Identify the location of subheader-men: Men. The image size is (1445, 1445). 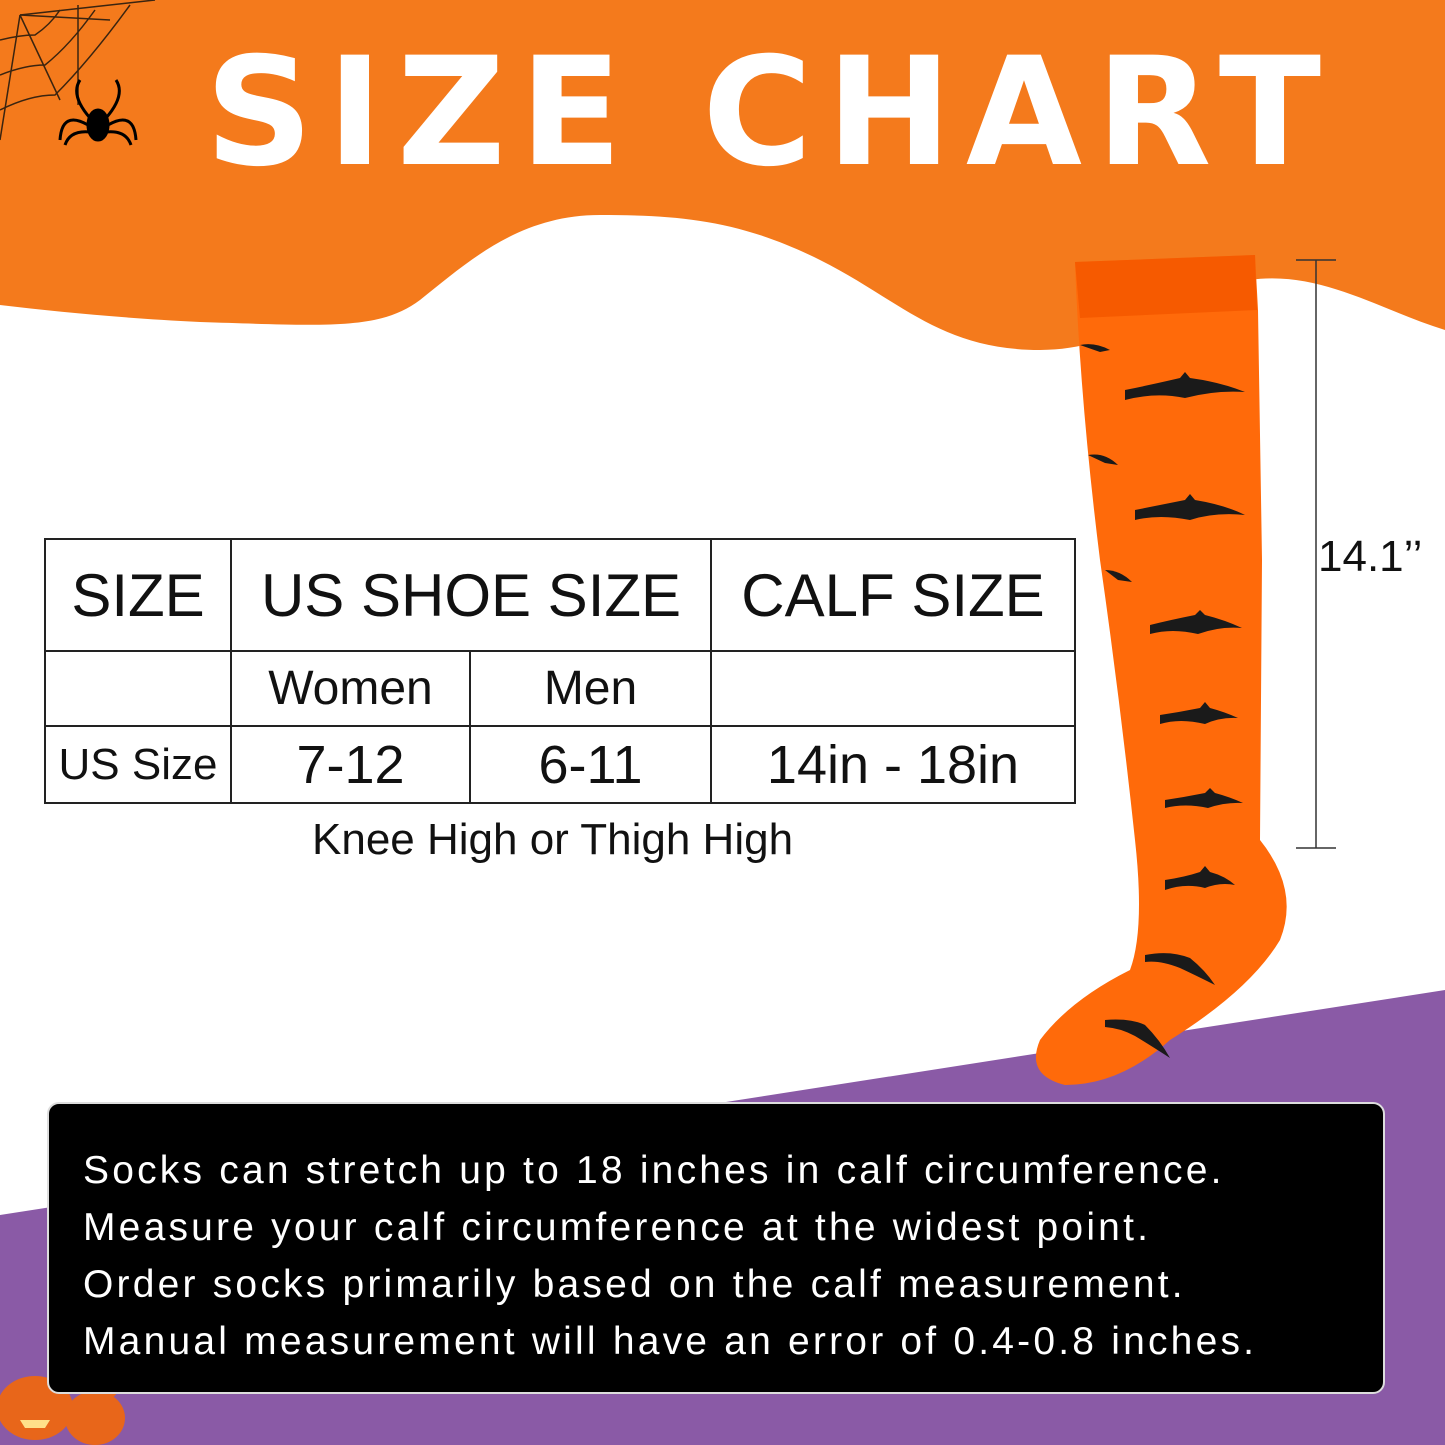
(590, 688).